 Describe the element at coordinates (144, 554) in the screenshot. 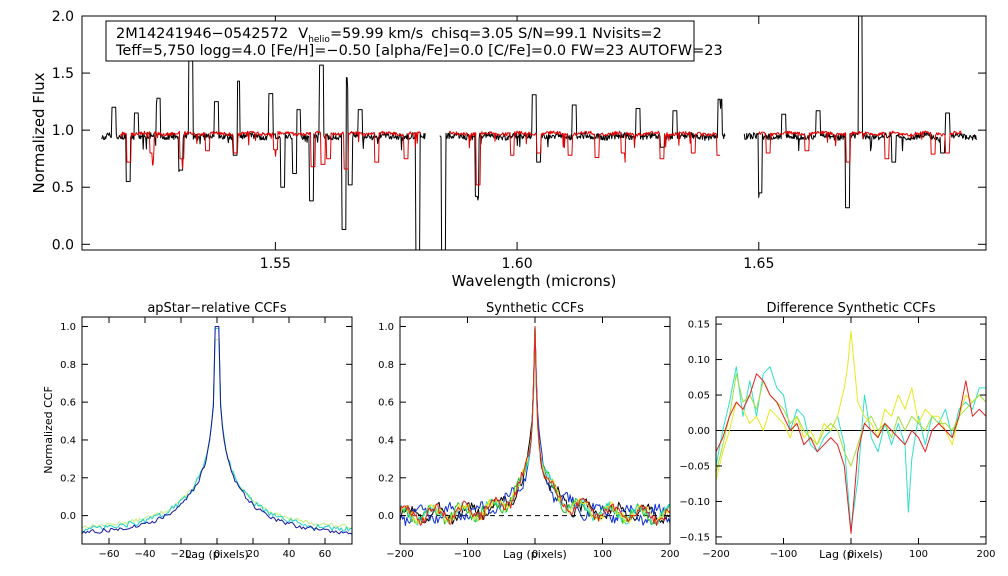

I see `x-tick-label: −40` at that location.